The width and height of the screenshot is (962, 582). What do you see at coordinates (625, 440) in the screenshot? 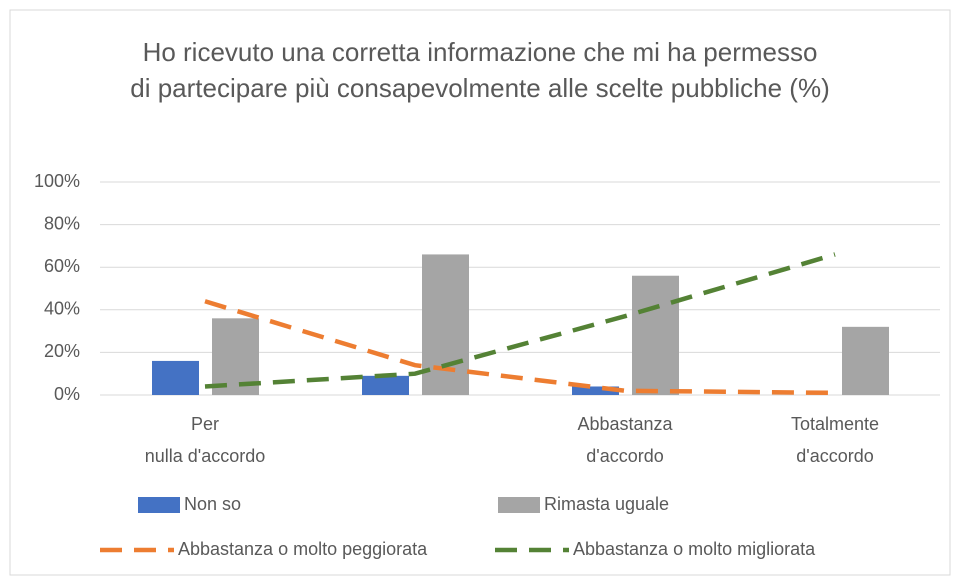
I see `x-tick-label: Abbastanza d'accordo` at bounding box center [625, 440].